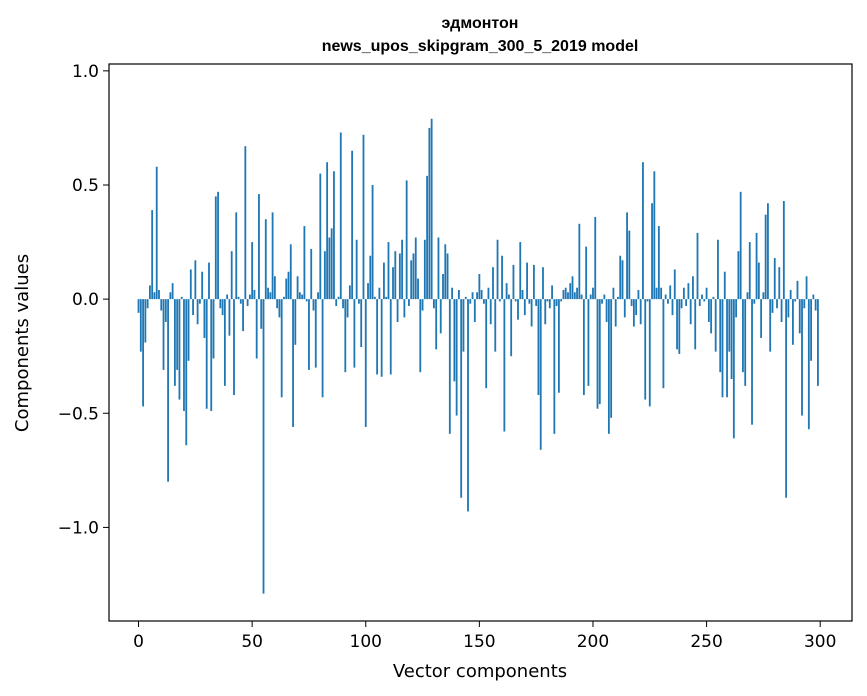 The height and width of the screenshot is (696, 867). Describe the element at coordinates (85, 72) in the screenshot. I see `y-tick-label: 1.0` at that location.